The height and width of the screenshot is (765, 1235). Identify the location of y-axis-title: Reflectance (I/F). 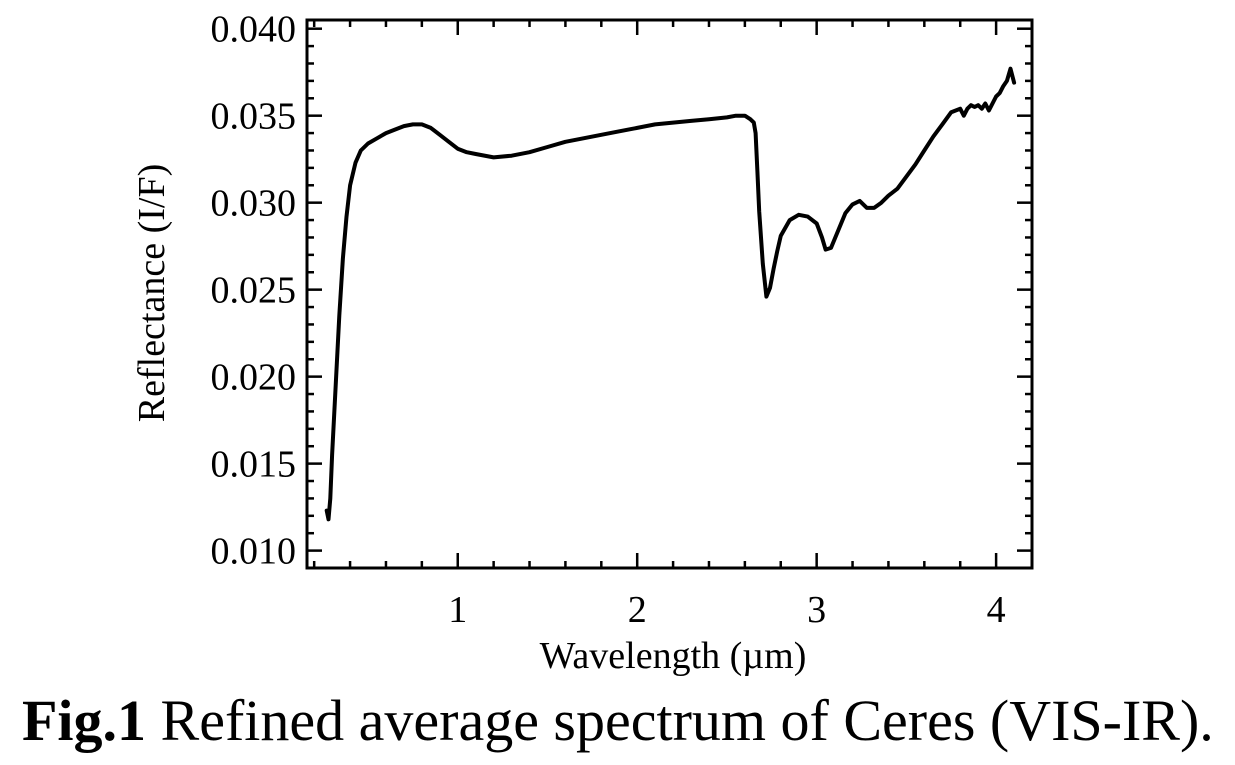
(152, 293).